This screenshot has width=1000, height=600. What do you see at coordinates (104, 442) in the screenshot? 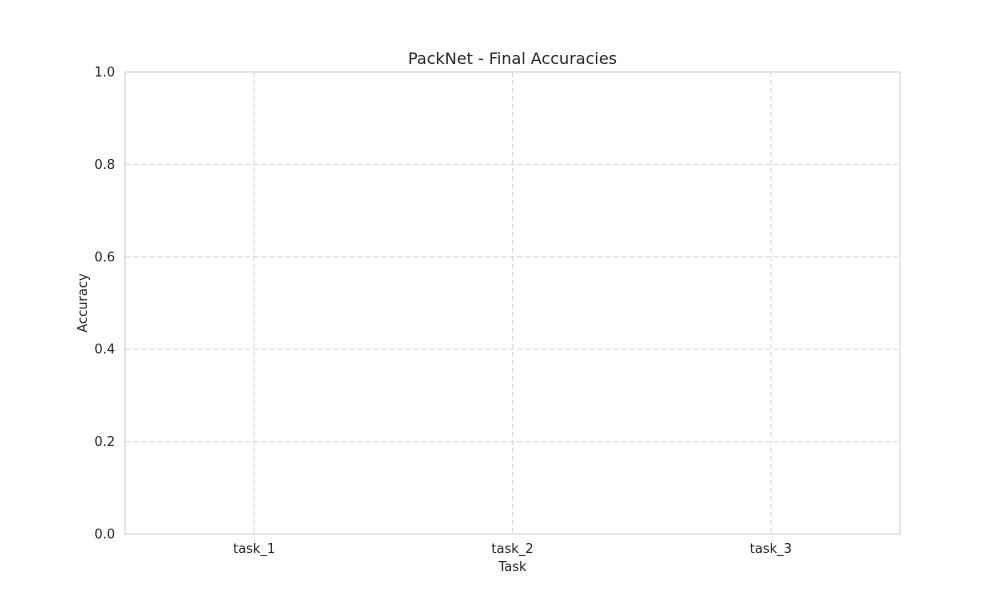
I see `y-tick-label: 0.2` at bounding box center [104, 442].